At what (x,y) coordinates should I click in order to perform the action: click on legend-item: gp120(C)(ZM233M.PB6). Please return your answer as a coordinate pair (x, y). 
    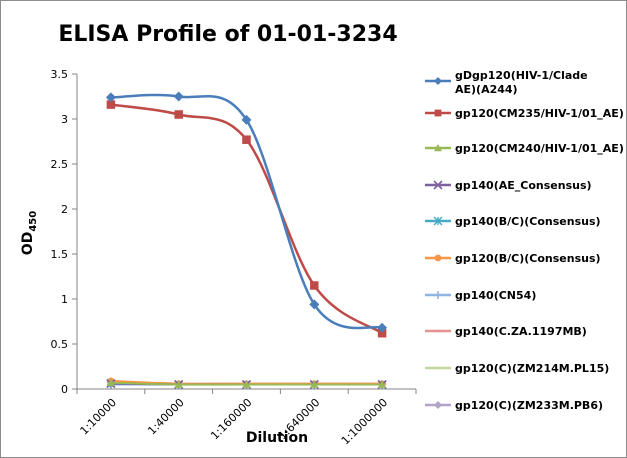
    Looking at the image, I should click on (514, 405).